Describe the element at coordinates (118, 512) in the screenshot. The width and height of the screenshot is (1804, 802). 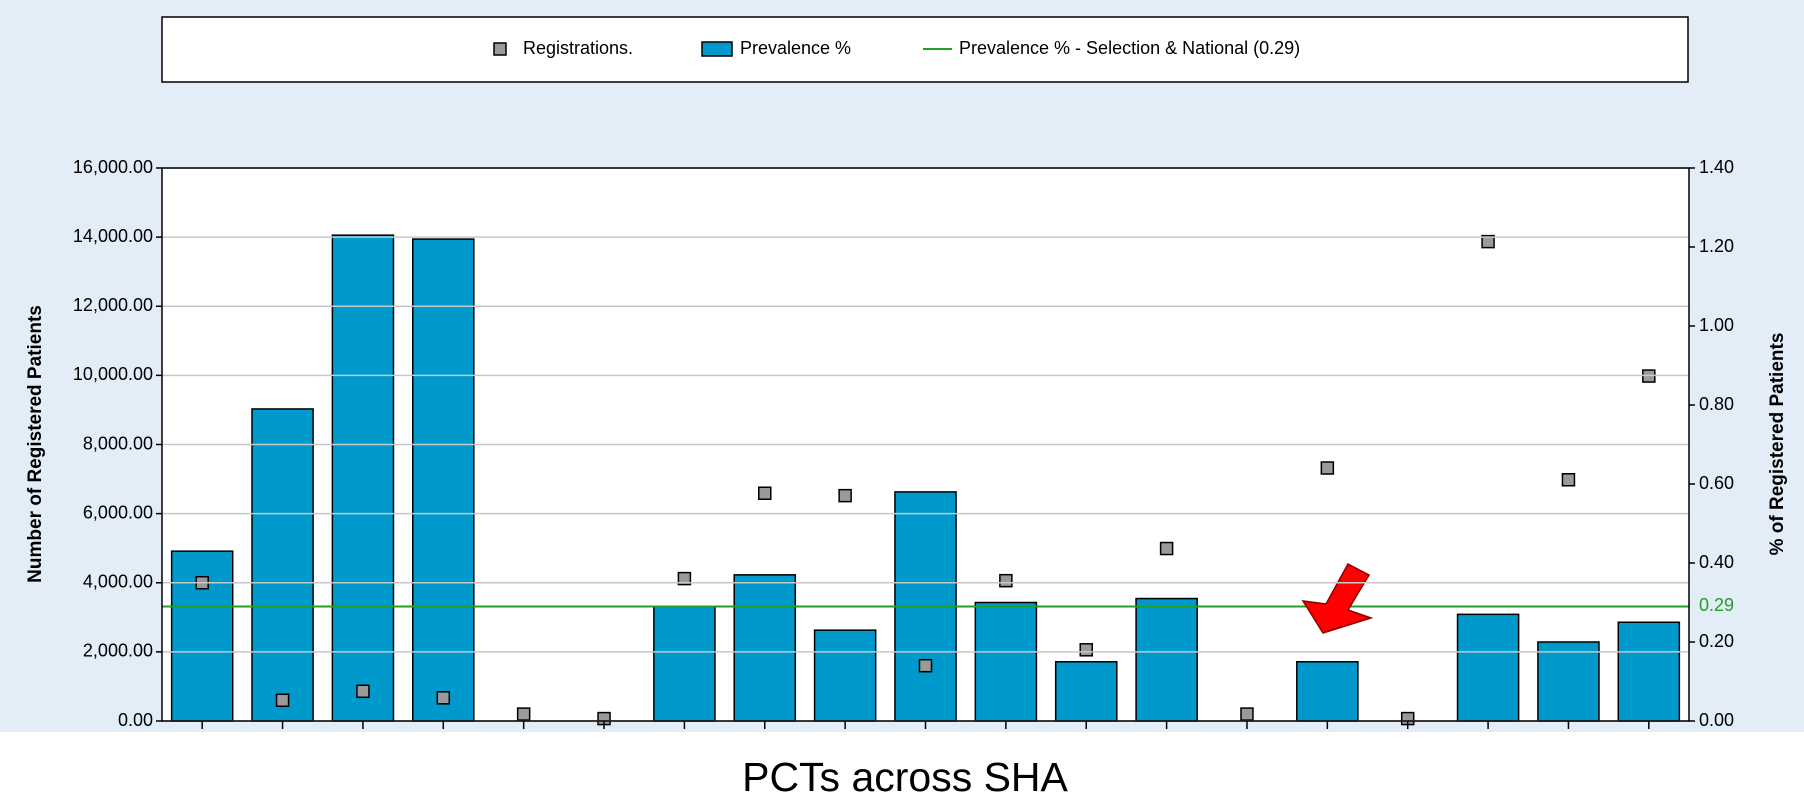
I see `y-tick-label: 6,000.00` at that location.